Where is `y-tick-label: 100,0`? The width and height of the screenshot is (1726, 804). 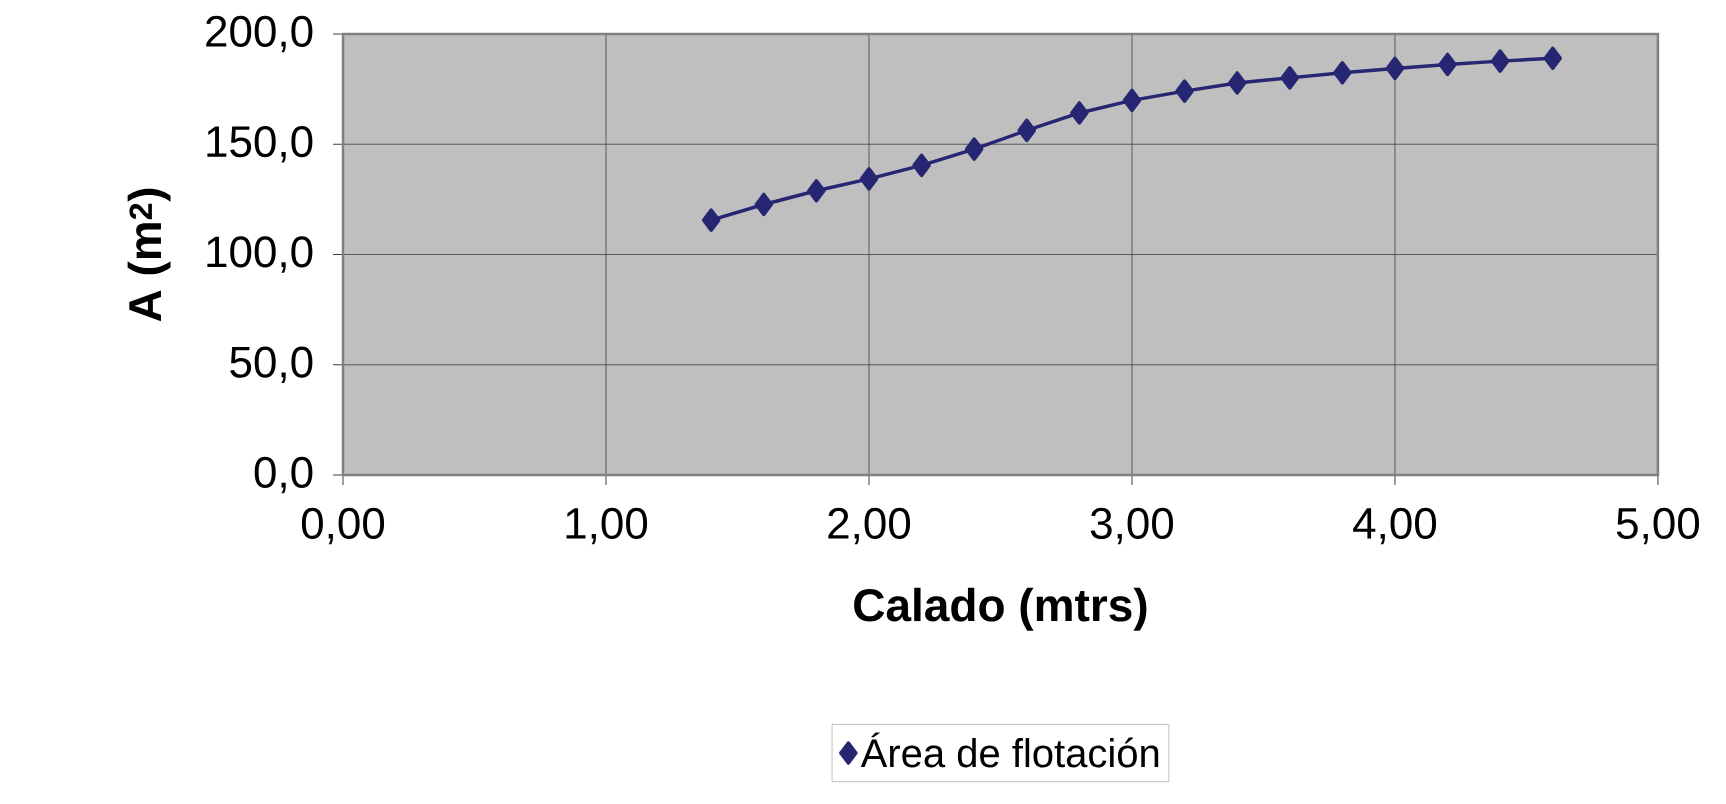 y-tick-label: 100,0 is located at coordinates (260, 254).